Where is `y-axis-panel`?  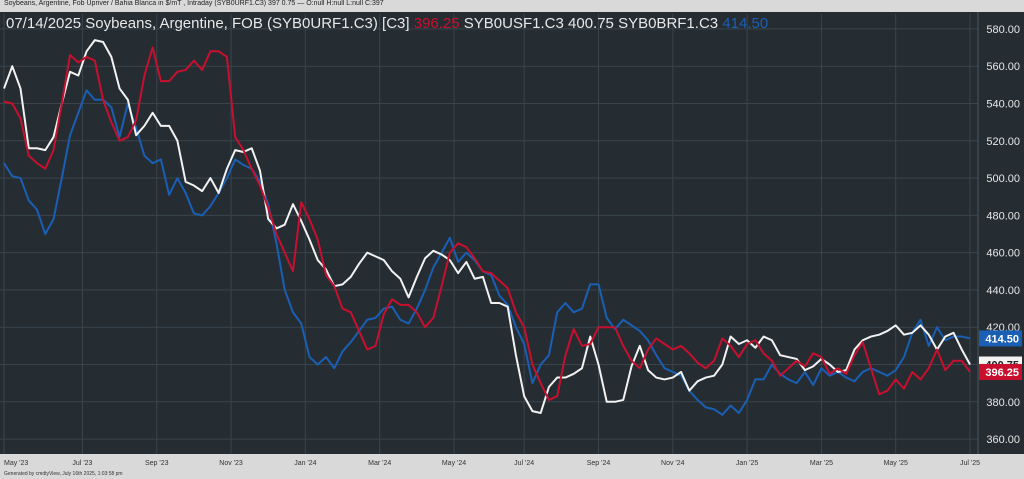 y-axis-panel is located at coordinates (1001, 233).